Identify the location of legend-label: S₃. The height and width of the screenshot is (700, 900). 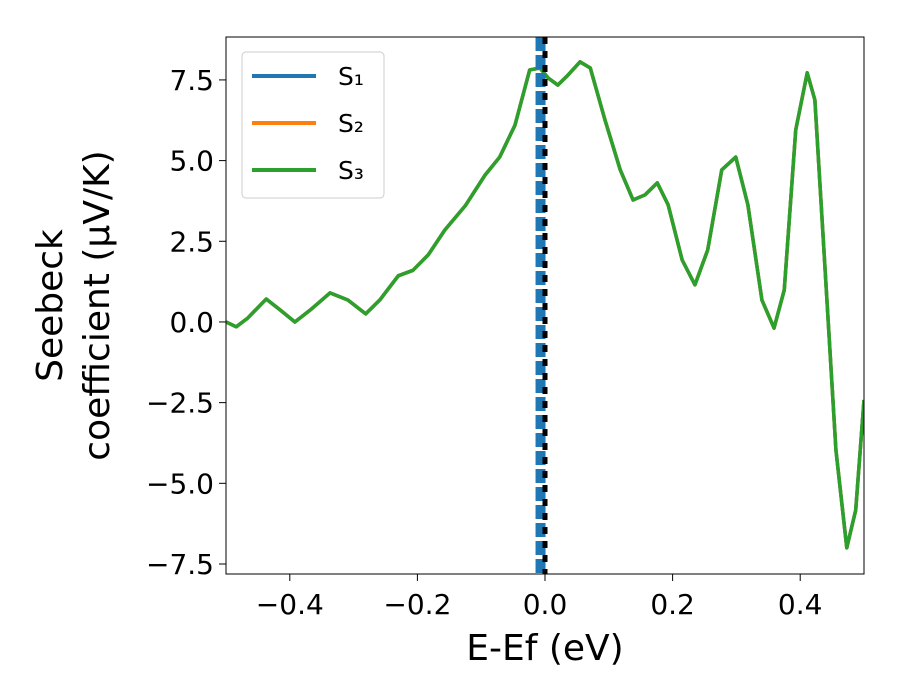
(351, 170).